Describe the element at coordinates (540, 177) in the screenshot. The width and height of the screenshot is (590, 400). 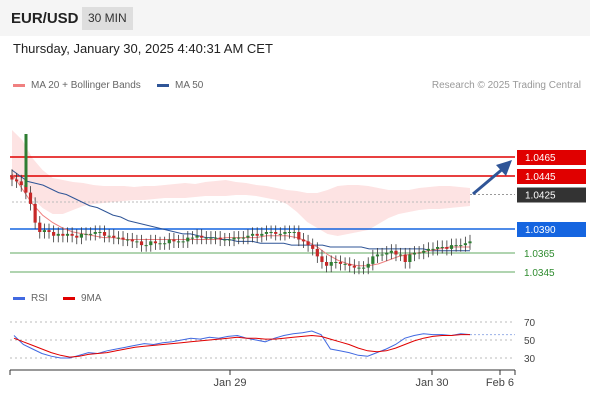
I see `level-label-1-0445: 1.0445` at that location.